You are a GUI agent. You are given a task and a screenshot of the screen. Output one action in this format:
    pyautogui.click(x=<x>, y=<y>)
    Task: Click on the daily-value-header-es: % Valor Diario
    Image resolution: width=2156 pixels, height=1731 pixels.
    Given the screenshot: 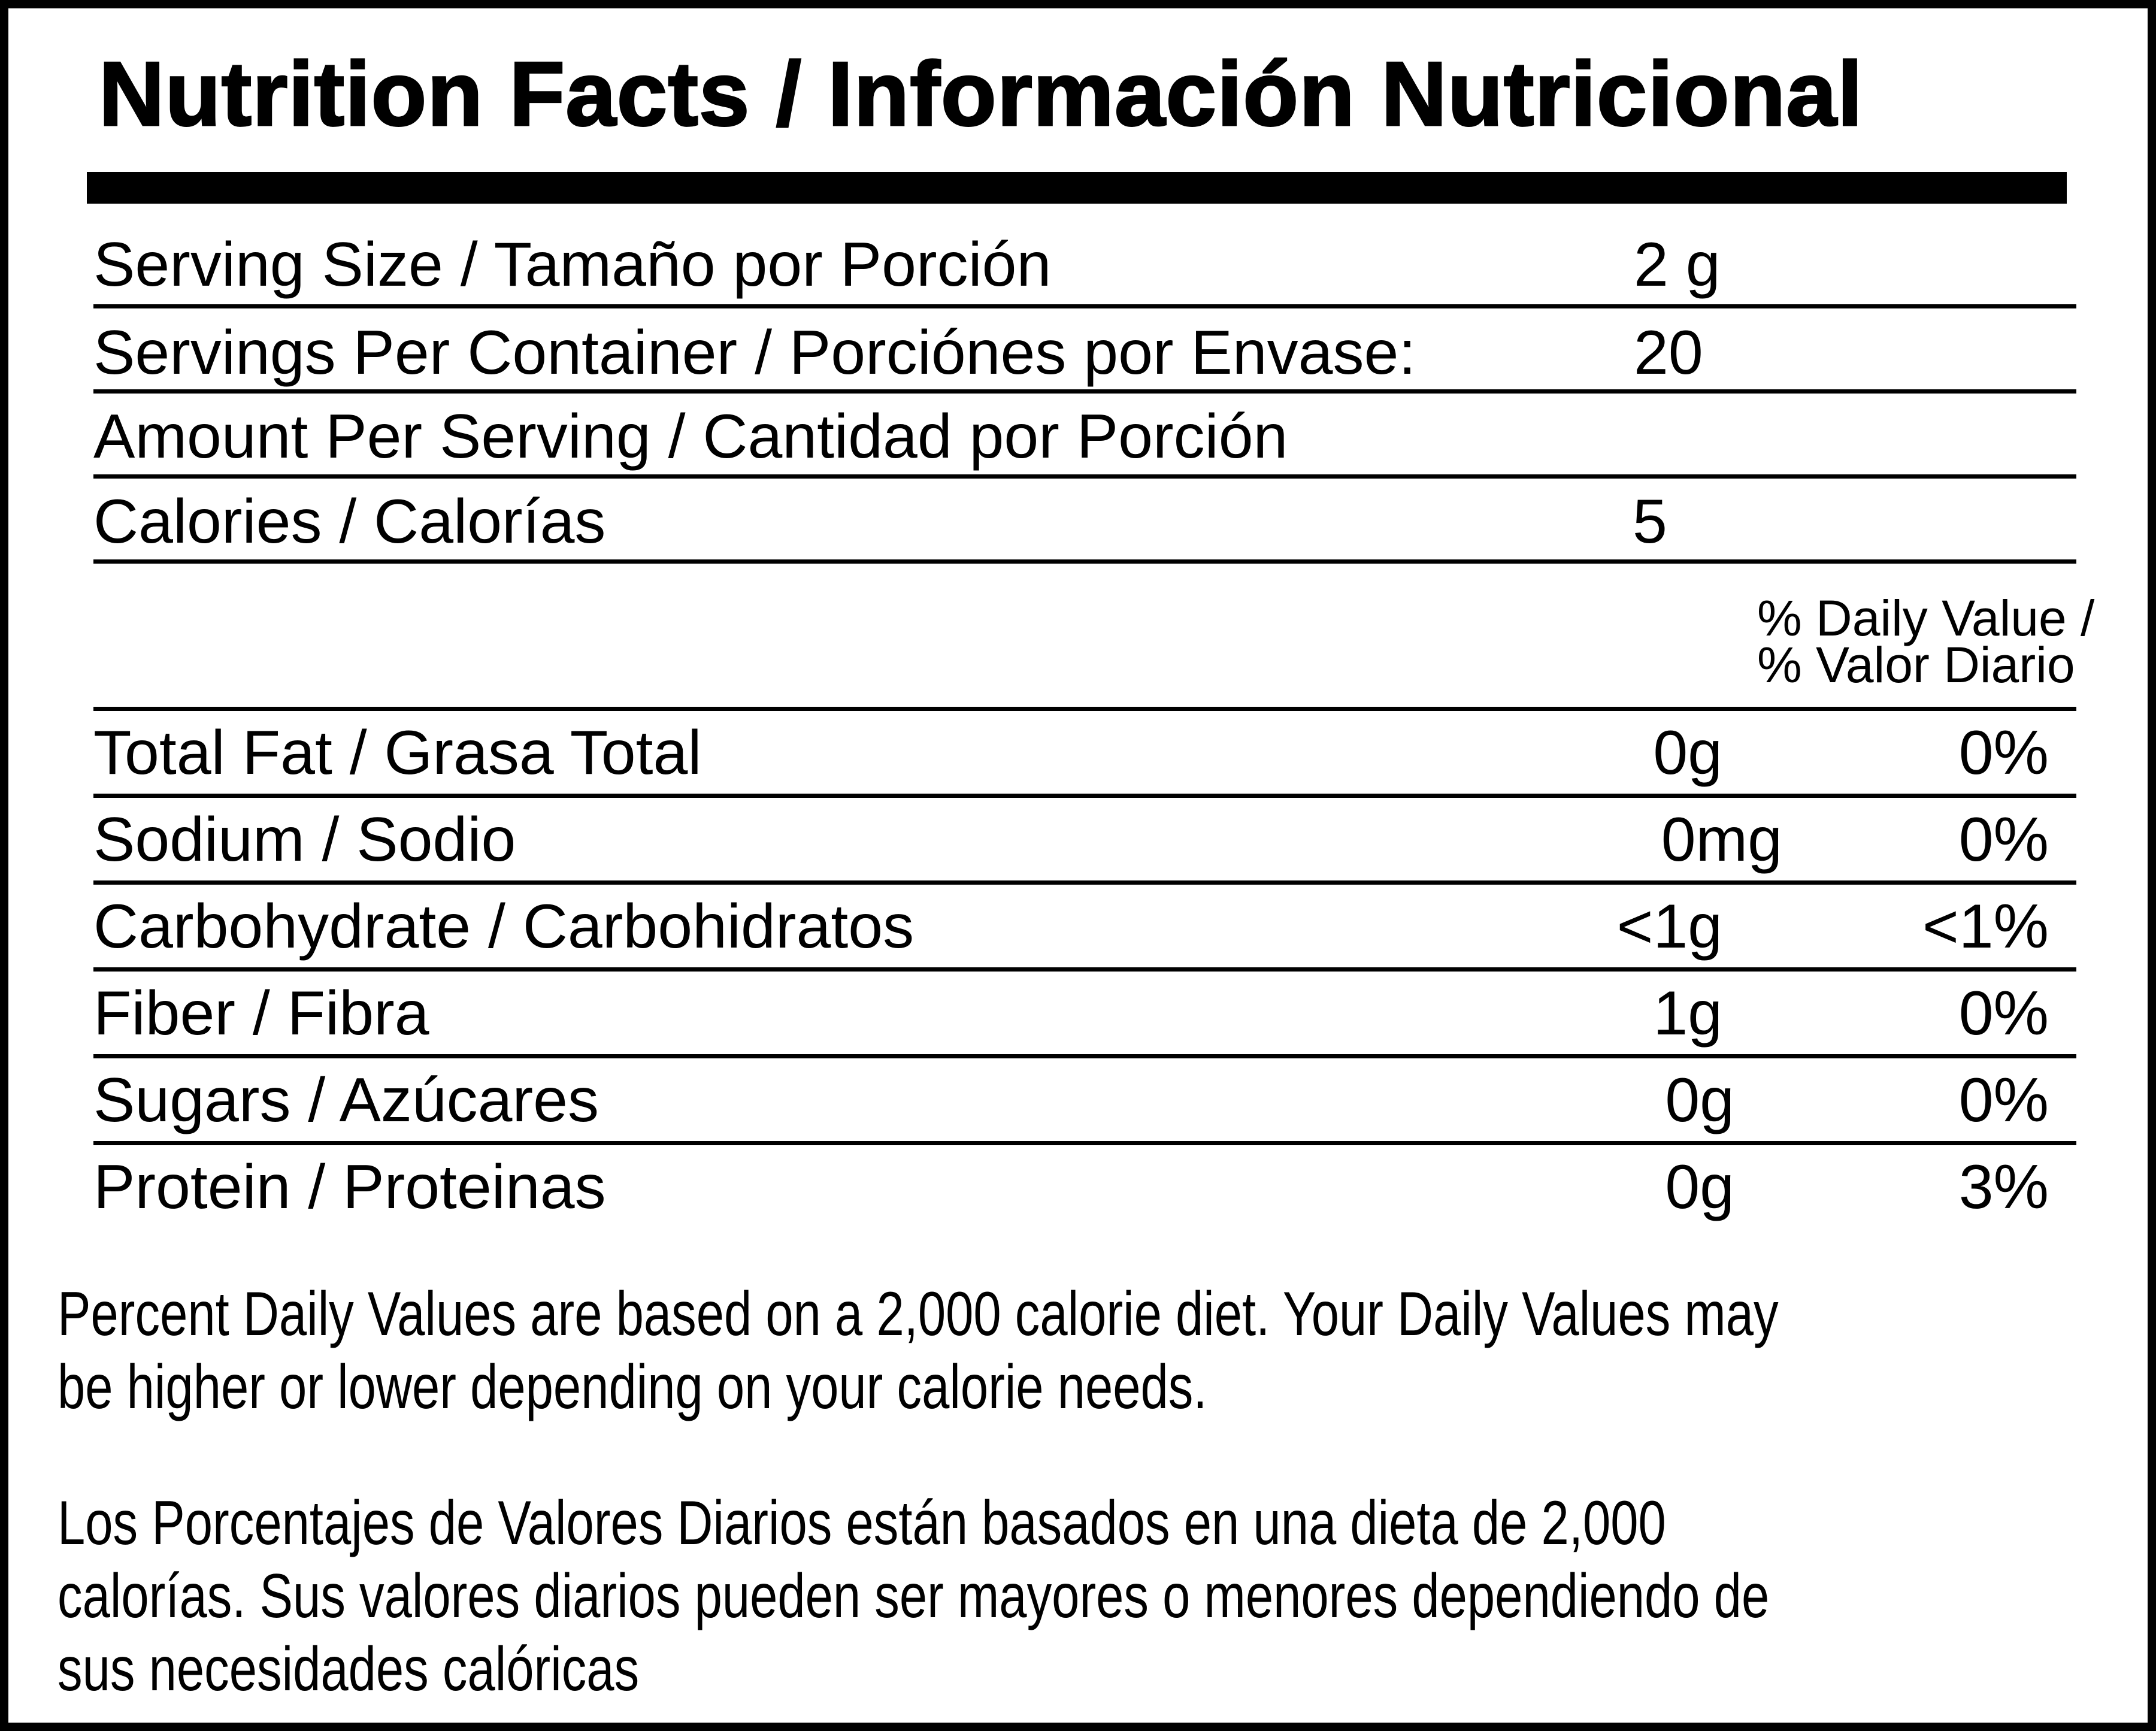 What is the action you would take?
    pyautogui.click(x=1916, y=665)
    